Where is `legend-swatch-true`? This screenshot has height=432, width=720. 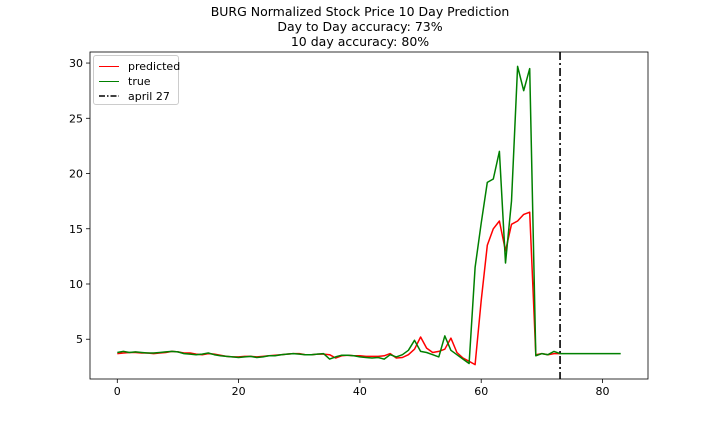 legend-swatch-true is located at coordinates (109, 81).